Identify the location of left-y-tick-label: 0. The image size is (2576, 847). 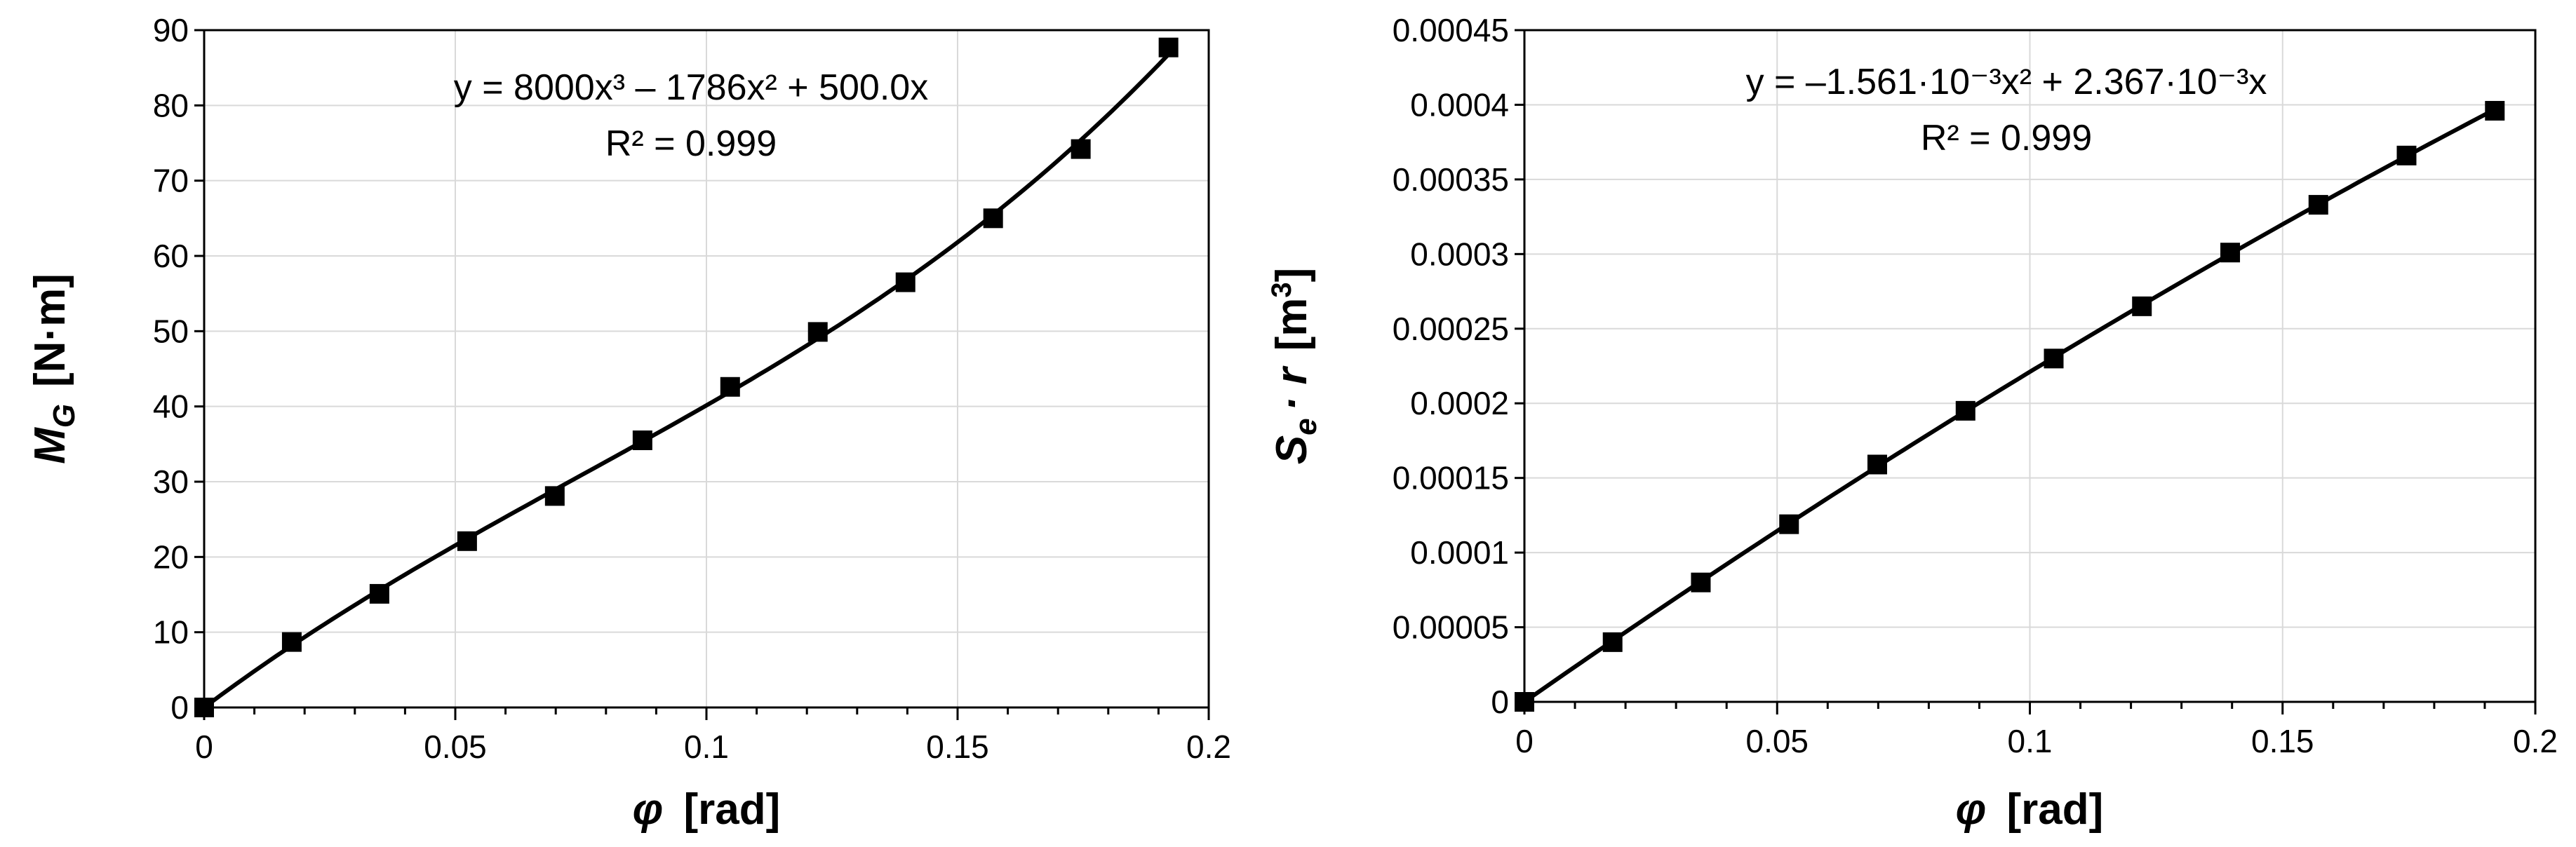
(180, 707).